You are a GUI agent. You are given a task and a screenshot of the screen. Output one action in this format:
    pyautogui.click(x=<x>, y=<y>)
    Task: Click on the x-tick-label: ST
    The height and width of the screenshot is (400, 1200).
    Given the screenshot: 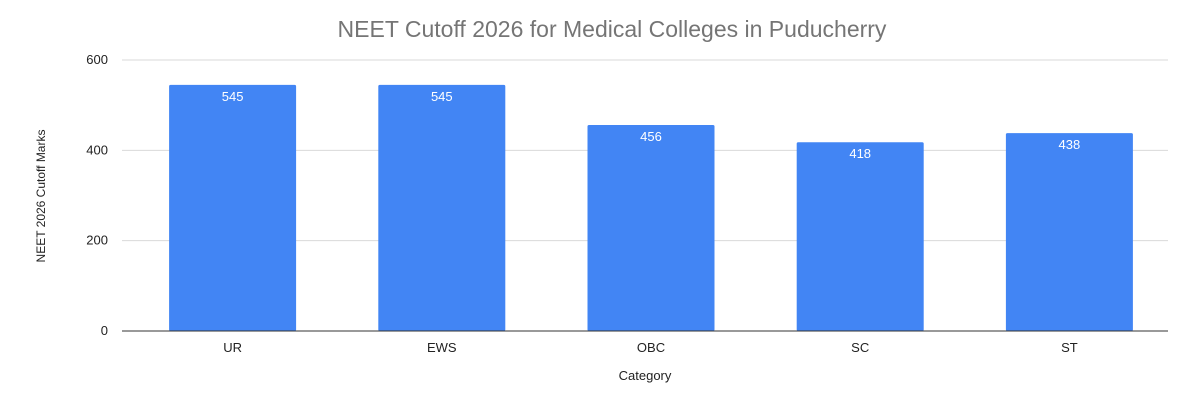 What is the action you would take?
    pyautogui.click(x=1069, y=347)
    